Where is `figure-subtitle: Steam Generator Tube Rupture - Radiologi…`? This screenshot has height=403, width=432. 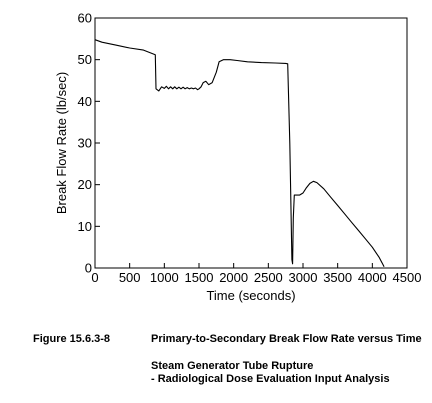 figure-subtitle: Steam Generator Tube Rupture - Radiologi… is located at coordinates (270, 373).